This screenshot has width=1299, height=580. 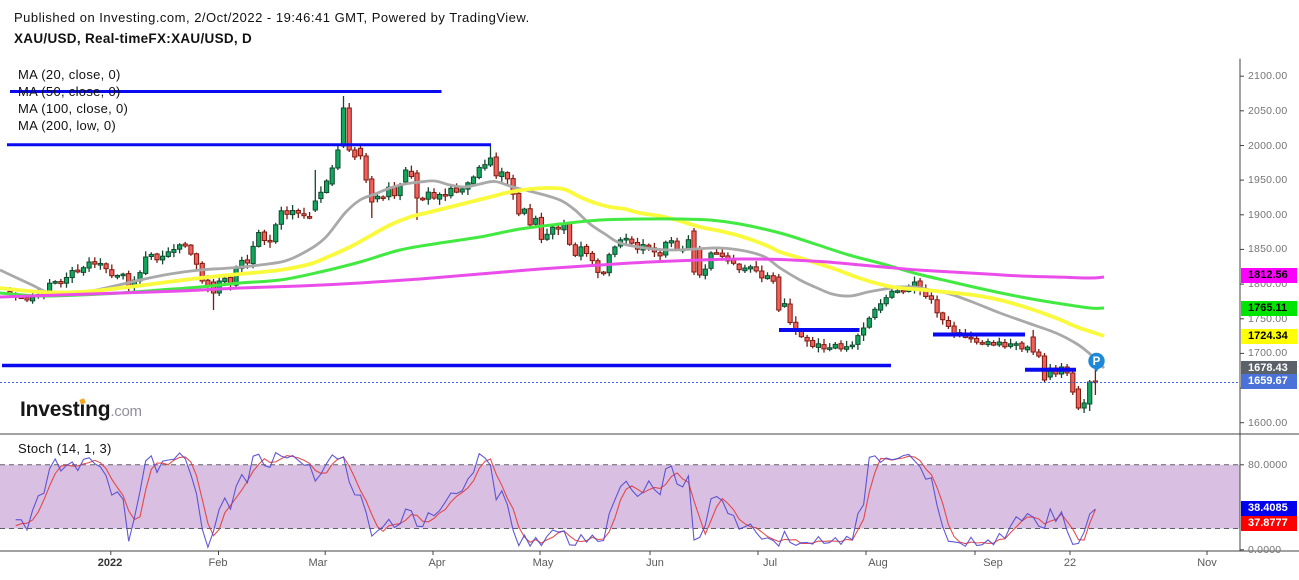 I want to click on svg-text: P, so click(x=1097, y=362).